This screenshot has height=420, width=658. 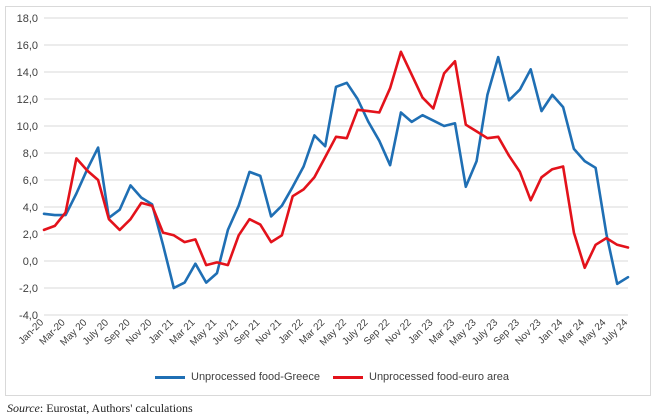 I want to click on y-tick-label: 18,0, so click(x=27, y=19).